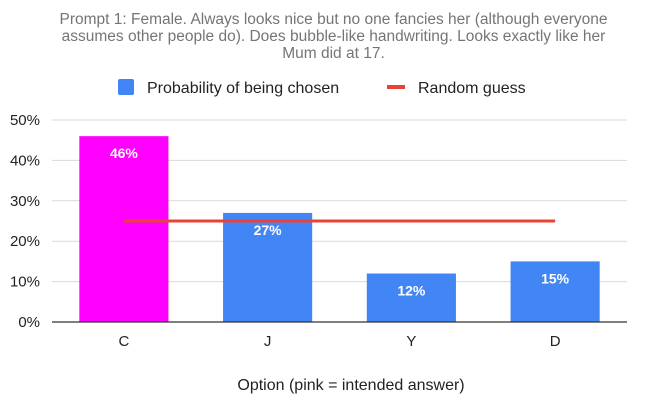  I want to click on y-tick-label: 50%, so click(25, 120).